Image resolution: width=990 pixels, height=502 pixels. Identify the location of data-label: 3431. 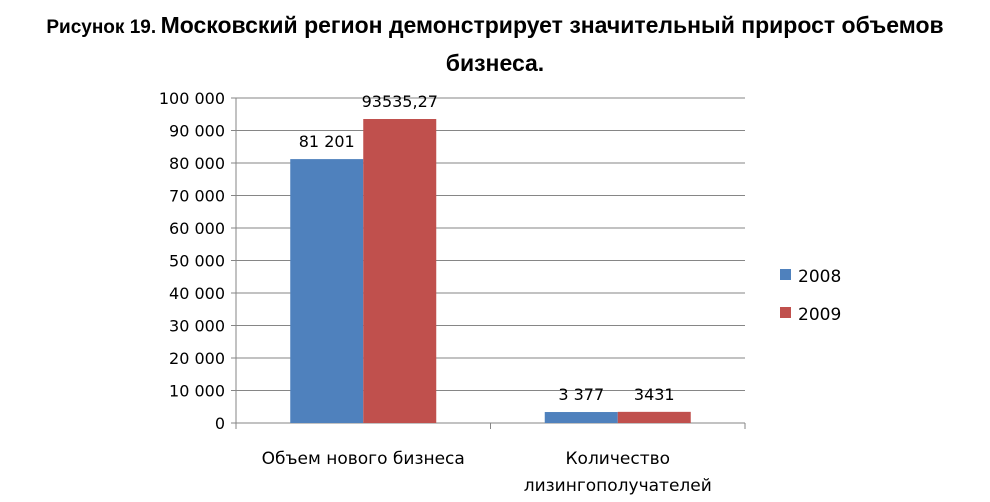
(654, 394).